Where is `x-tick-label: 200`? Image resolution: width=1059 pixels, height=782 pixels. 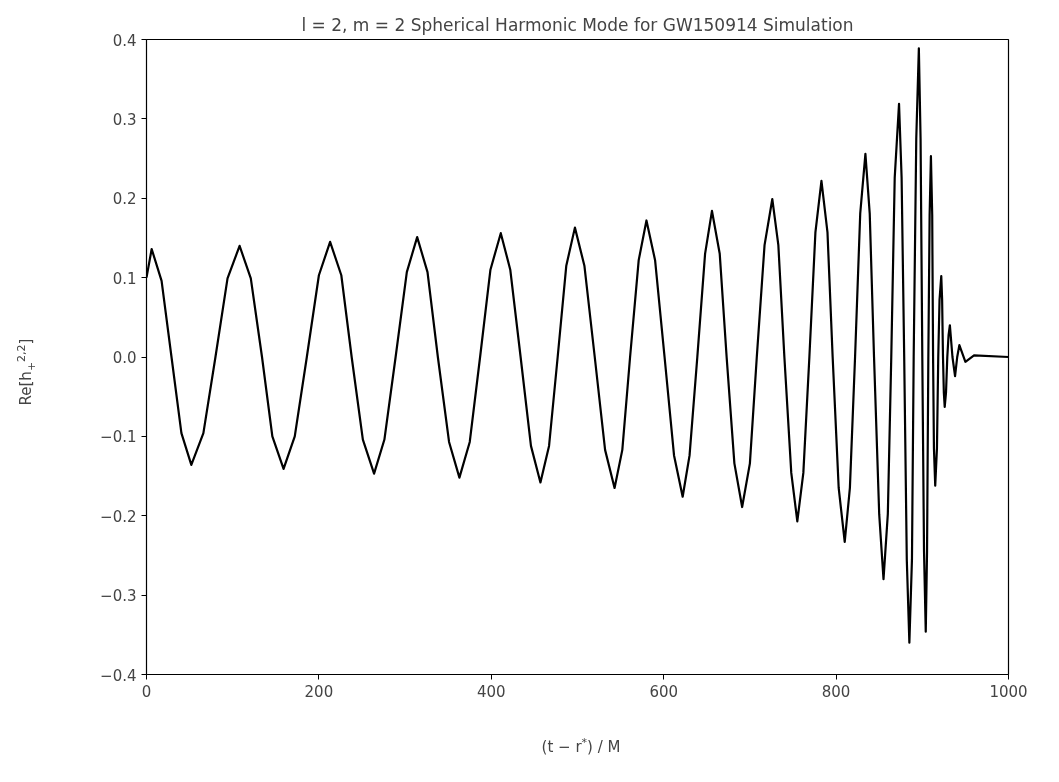
x-tick-label: 200 is located at coordinates (319, 691).